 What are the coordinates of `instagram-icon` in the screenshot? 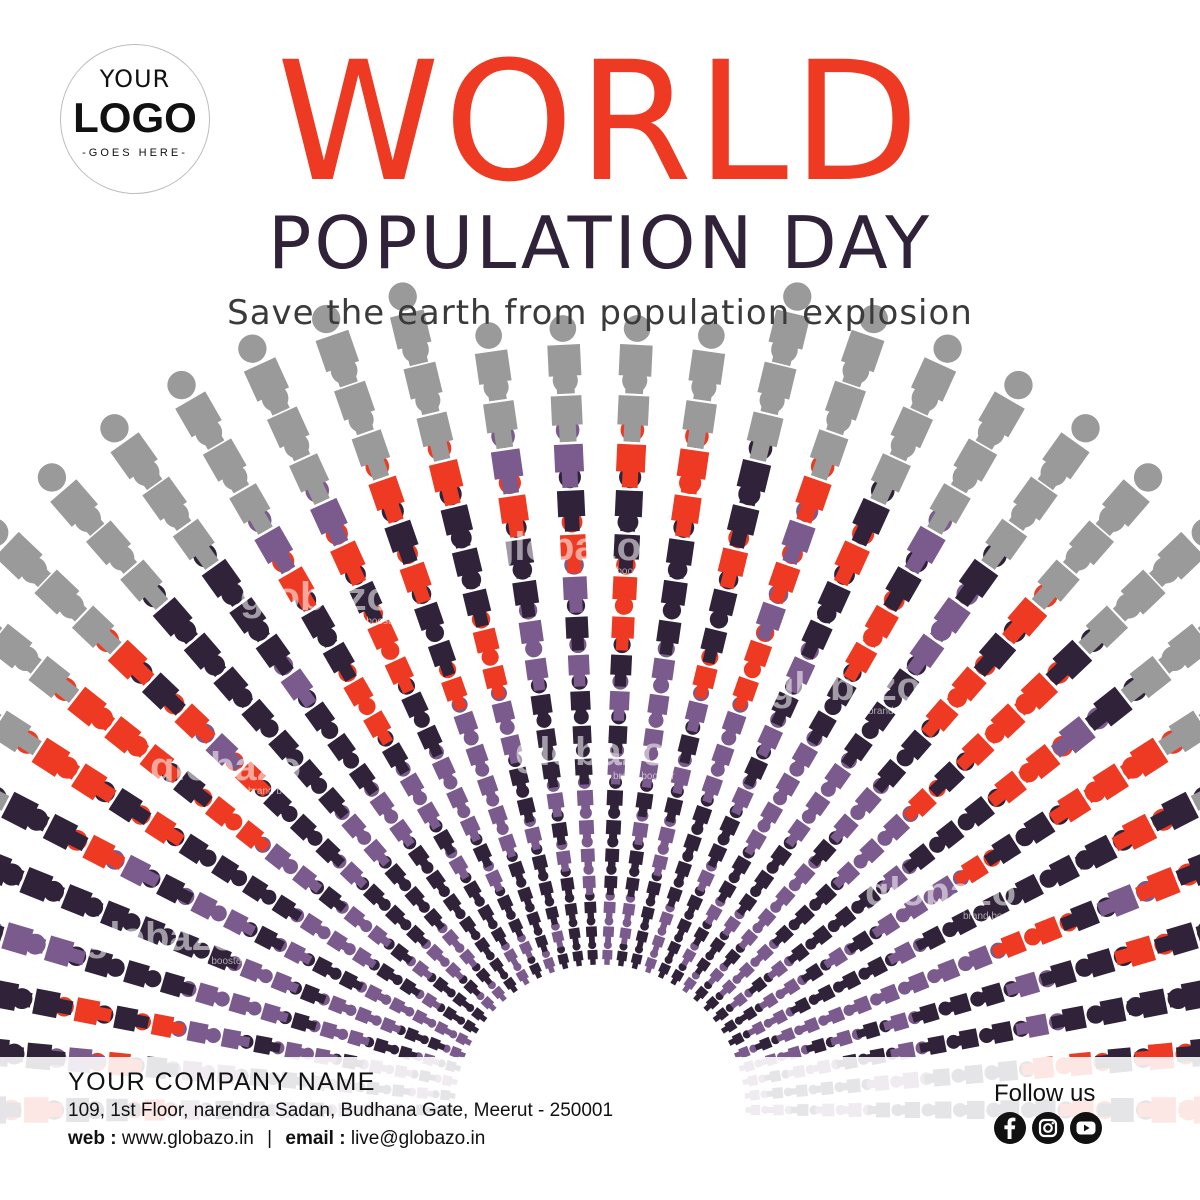 It's located at (1048, 1128).